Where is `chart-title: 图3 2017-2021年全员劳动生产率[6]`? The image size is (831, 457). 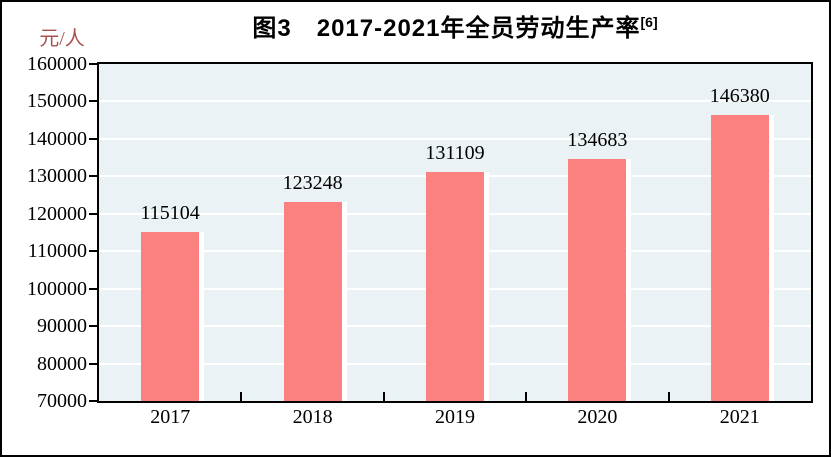 chart-title: 图3 2017-2021年全员劳动生产率[6] is located at coordinates (455, 25).